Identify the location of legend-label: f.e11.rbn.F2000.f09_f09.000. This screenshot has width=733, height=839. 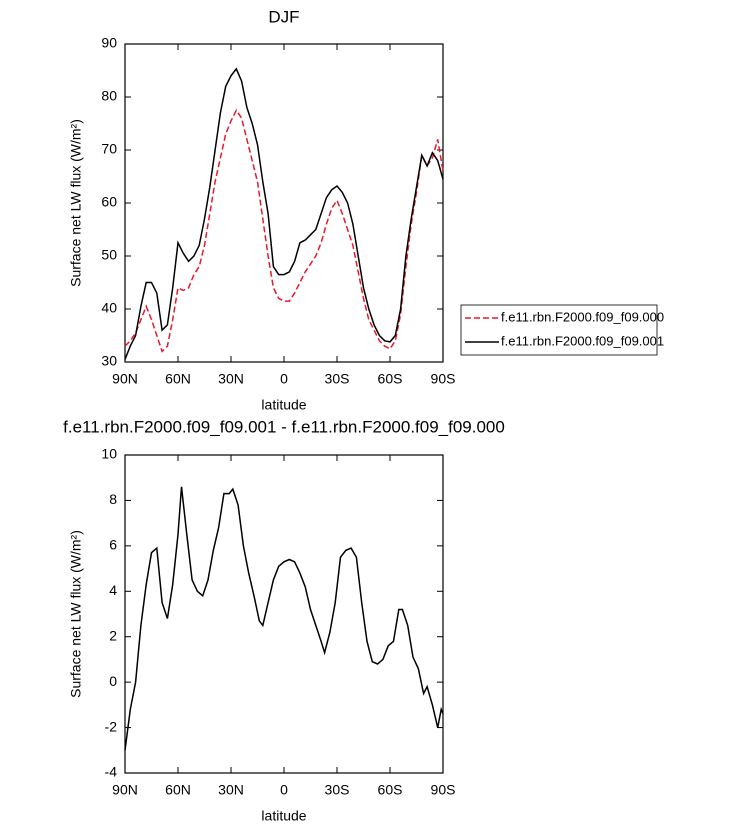
(582, 316).